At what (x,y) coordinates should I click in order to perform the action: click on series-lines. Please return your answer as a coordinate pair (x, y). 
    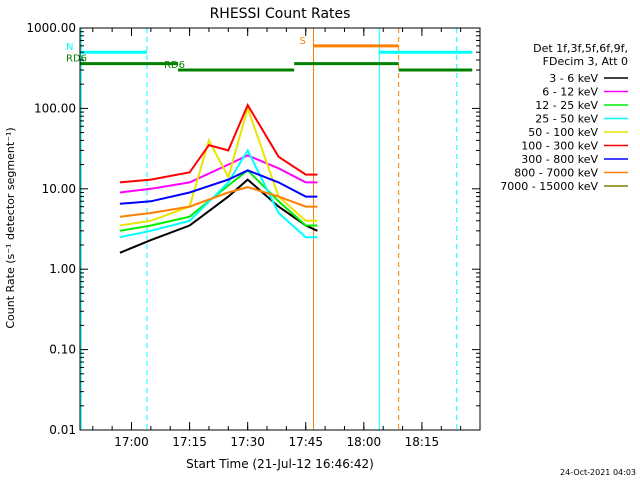
    Looking at the image, I should click on (218, 178).